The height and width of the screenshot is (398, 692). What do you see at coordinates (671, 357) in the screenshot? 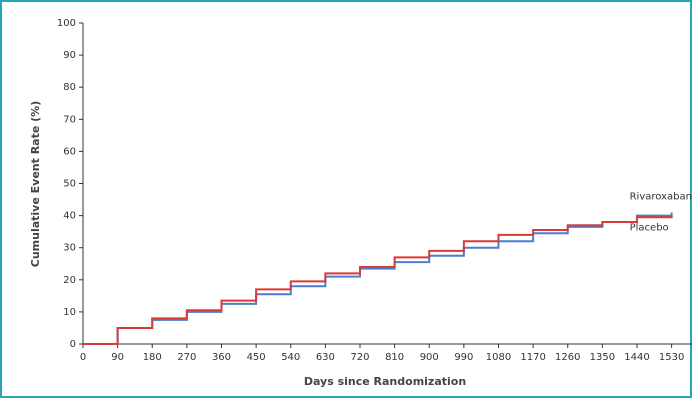
I see `x-tick-label: 1530` at bounding box center [671, 357].